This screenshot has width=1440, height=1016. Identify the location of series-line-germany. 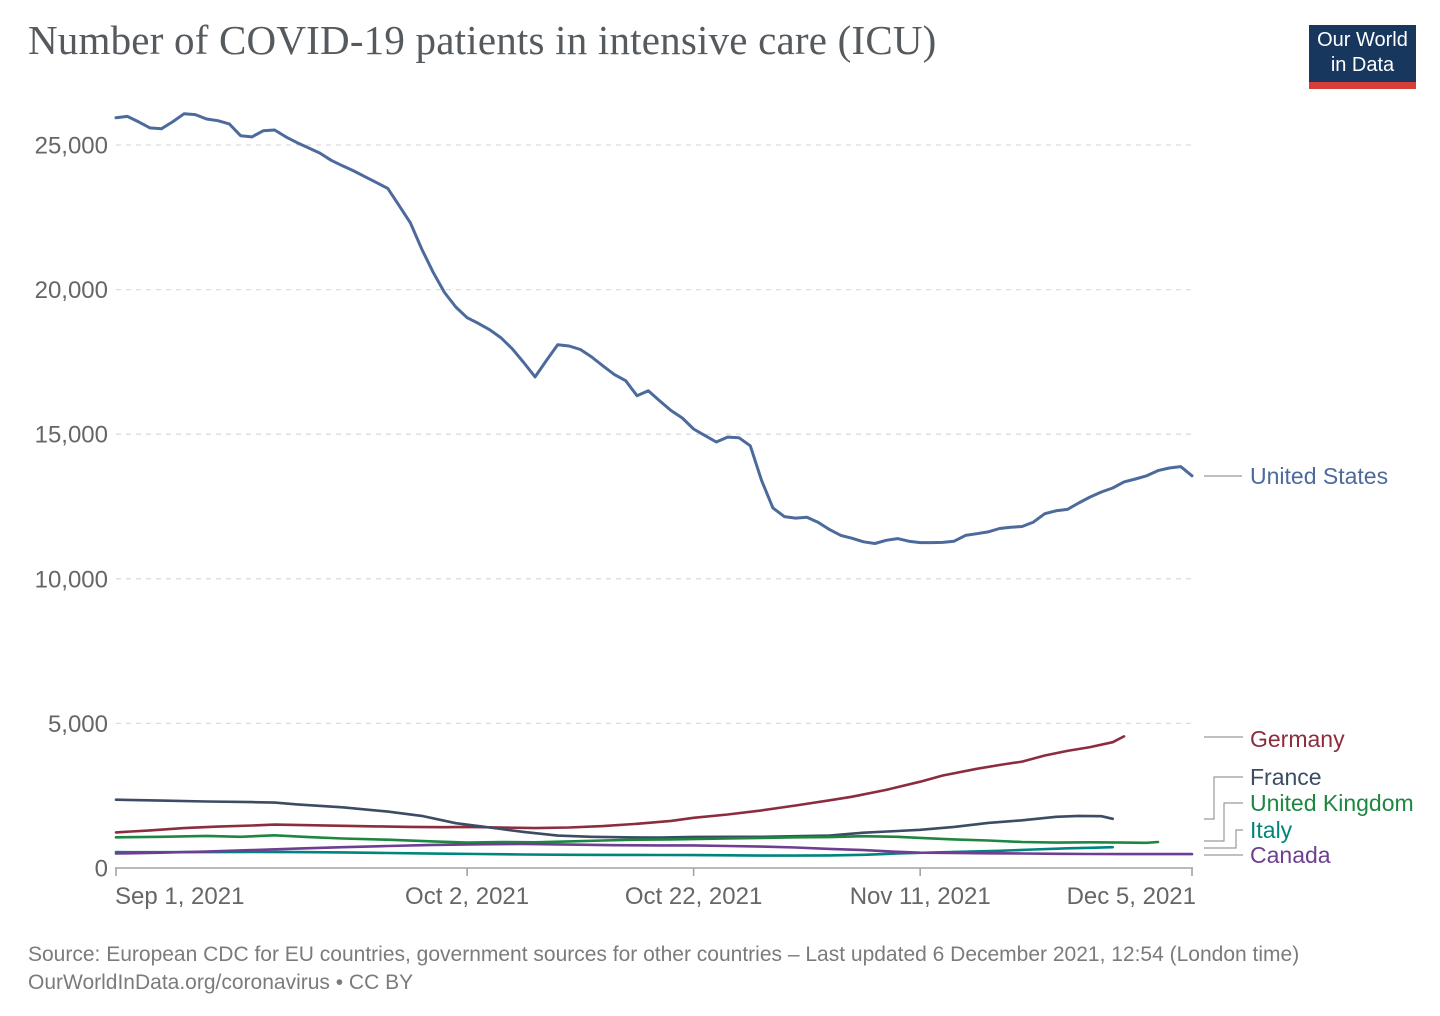
(620, 784).